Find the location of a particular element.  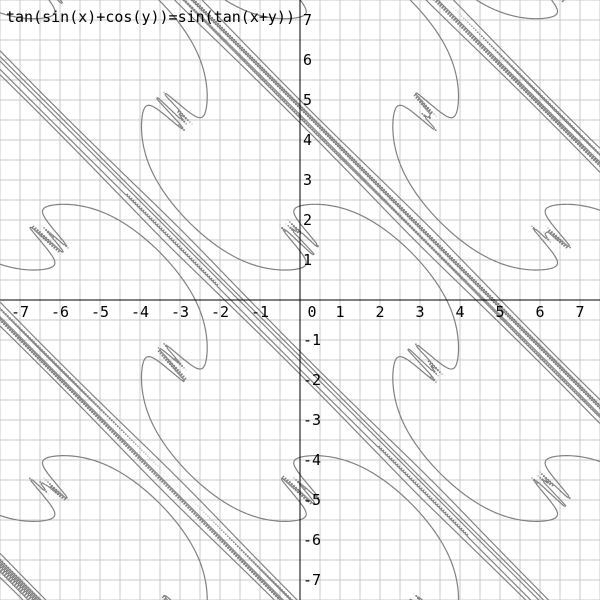

y-tick-label: -3 is located at coordinates (312, 420).